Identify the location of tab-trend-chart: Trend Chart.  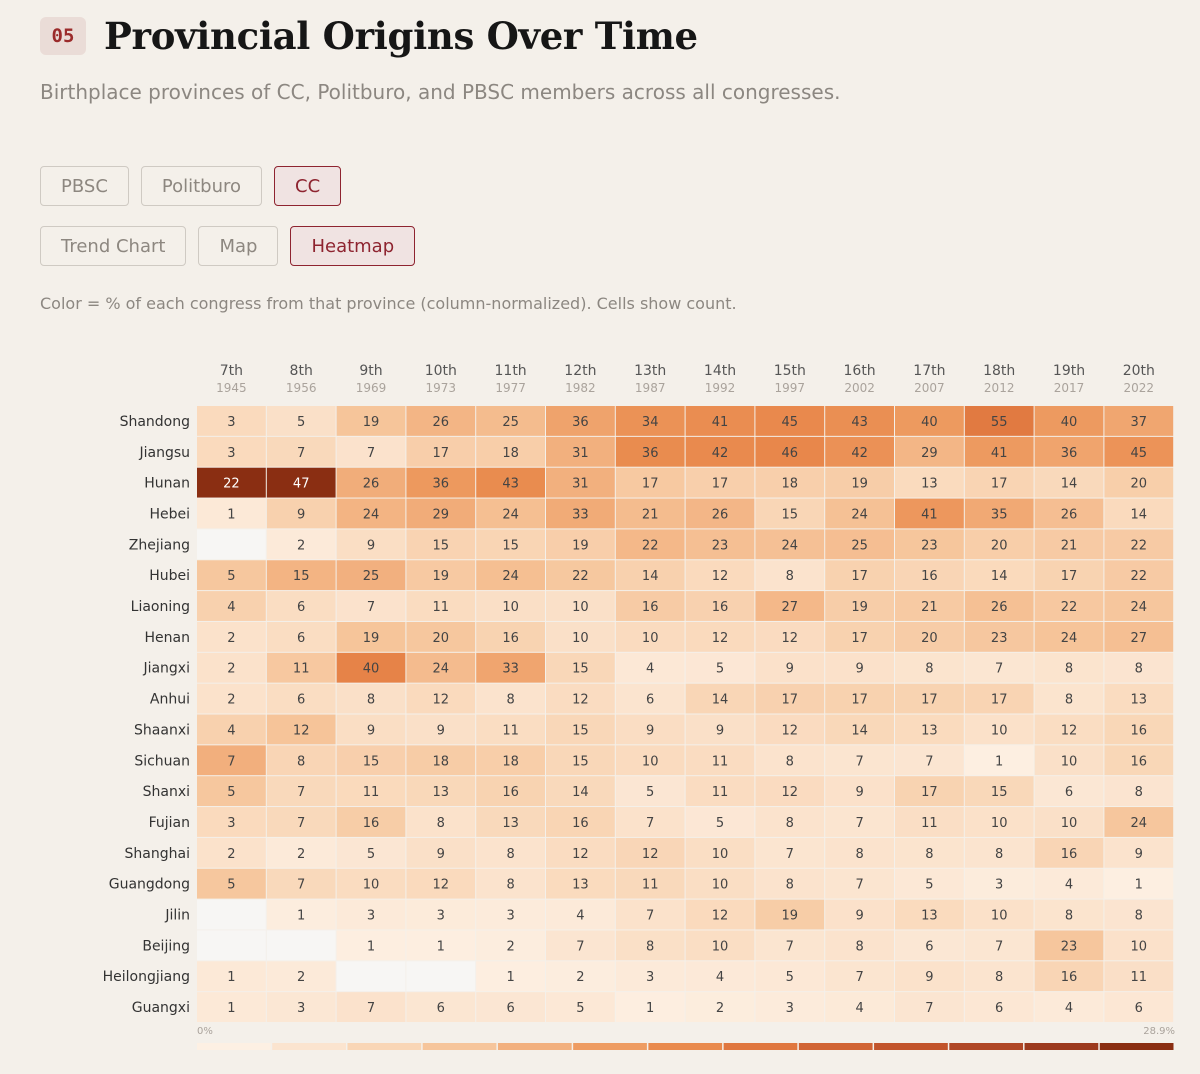
(113, 246).